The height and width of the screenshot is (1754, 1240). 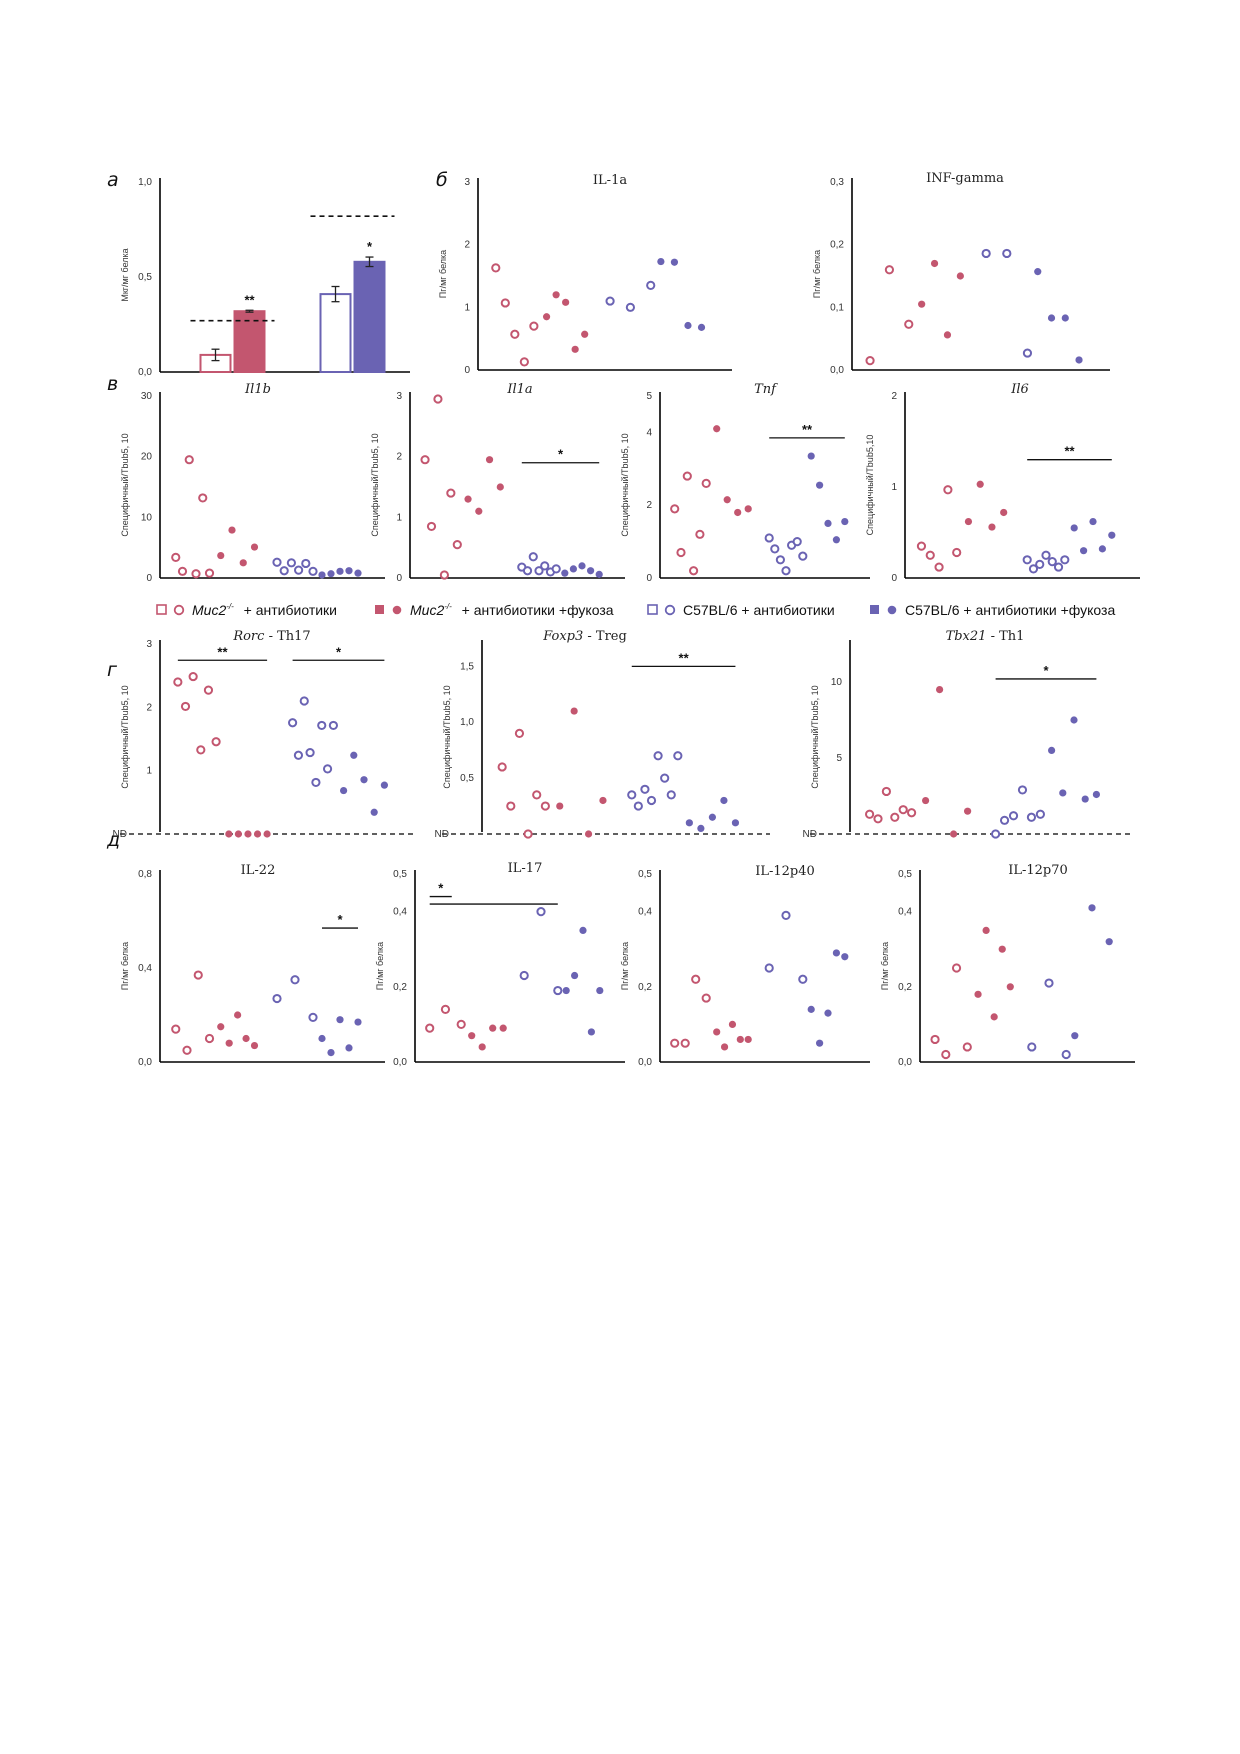 I want to click on y-tick-label: 0,4, so click(x=905, y=912).